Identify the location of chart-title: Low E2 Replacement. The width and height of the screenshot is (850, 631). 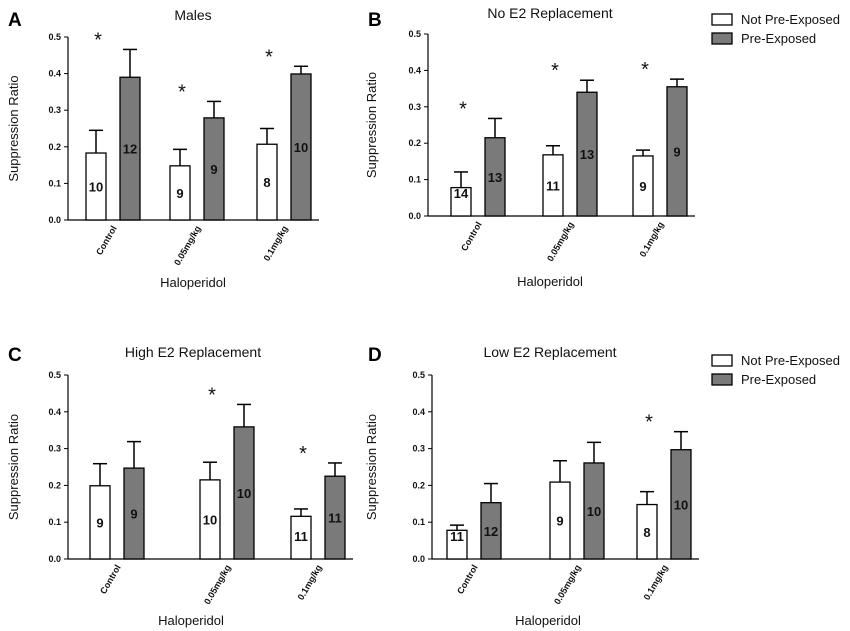
(549, 352).